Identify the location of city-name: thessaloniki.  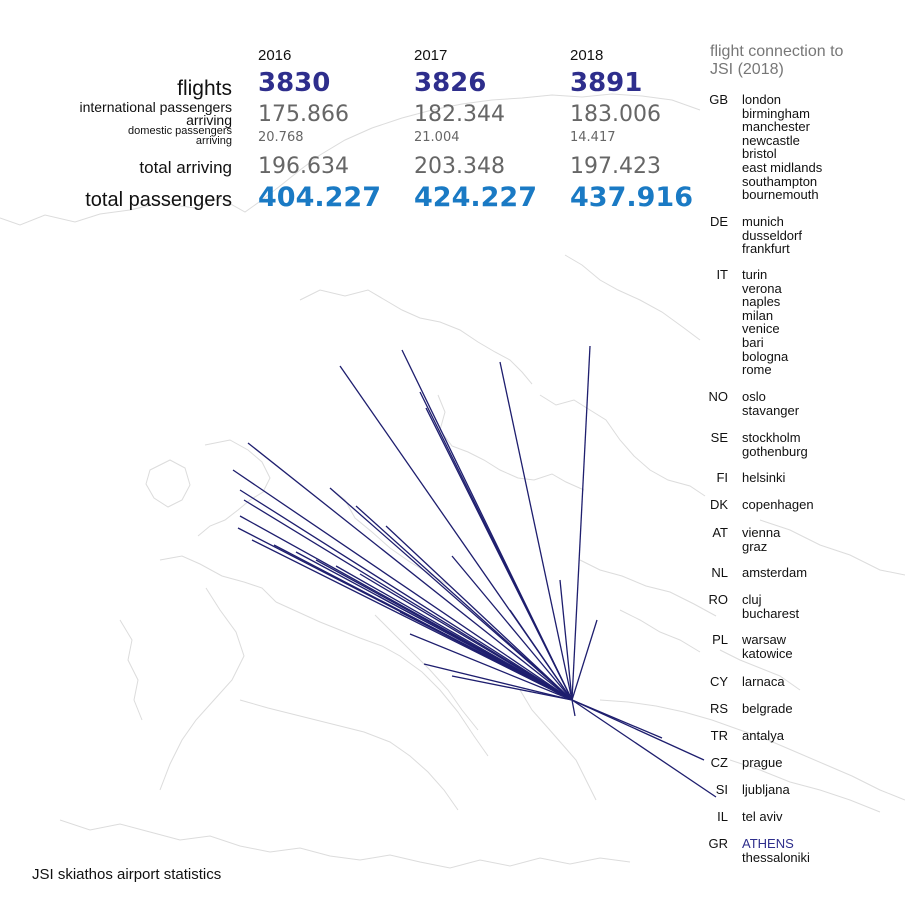
(776, 857).